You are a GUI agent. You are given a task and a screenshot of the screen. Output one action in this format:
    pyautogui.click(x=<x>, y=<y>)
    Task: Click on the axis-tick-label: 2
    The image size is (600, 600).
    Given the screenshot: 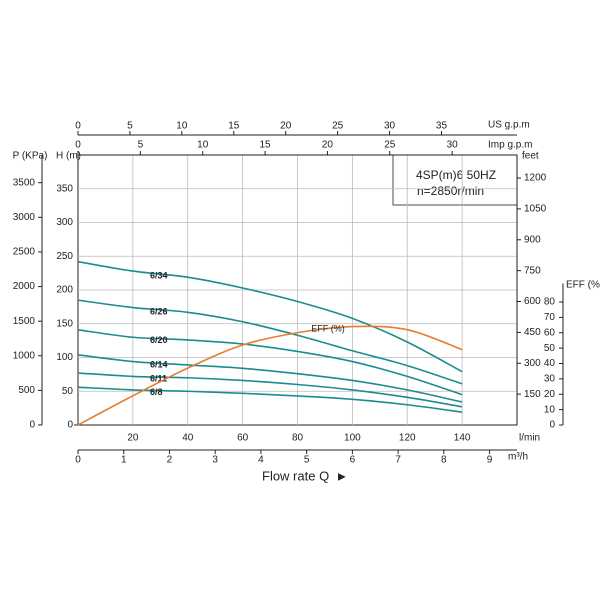 What is the action you would take?
    pyautogui.click(x=170, y=460)
    